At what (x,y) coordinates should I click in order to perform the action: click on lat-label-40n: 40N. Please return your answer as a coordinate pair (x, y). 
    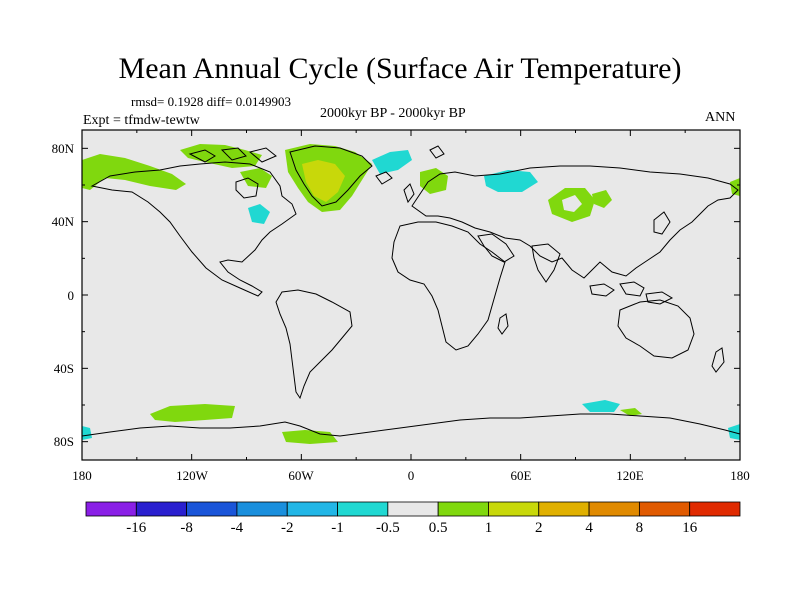
    Looking at the image, I should click on (62, 221).